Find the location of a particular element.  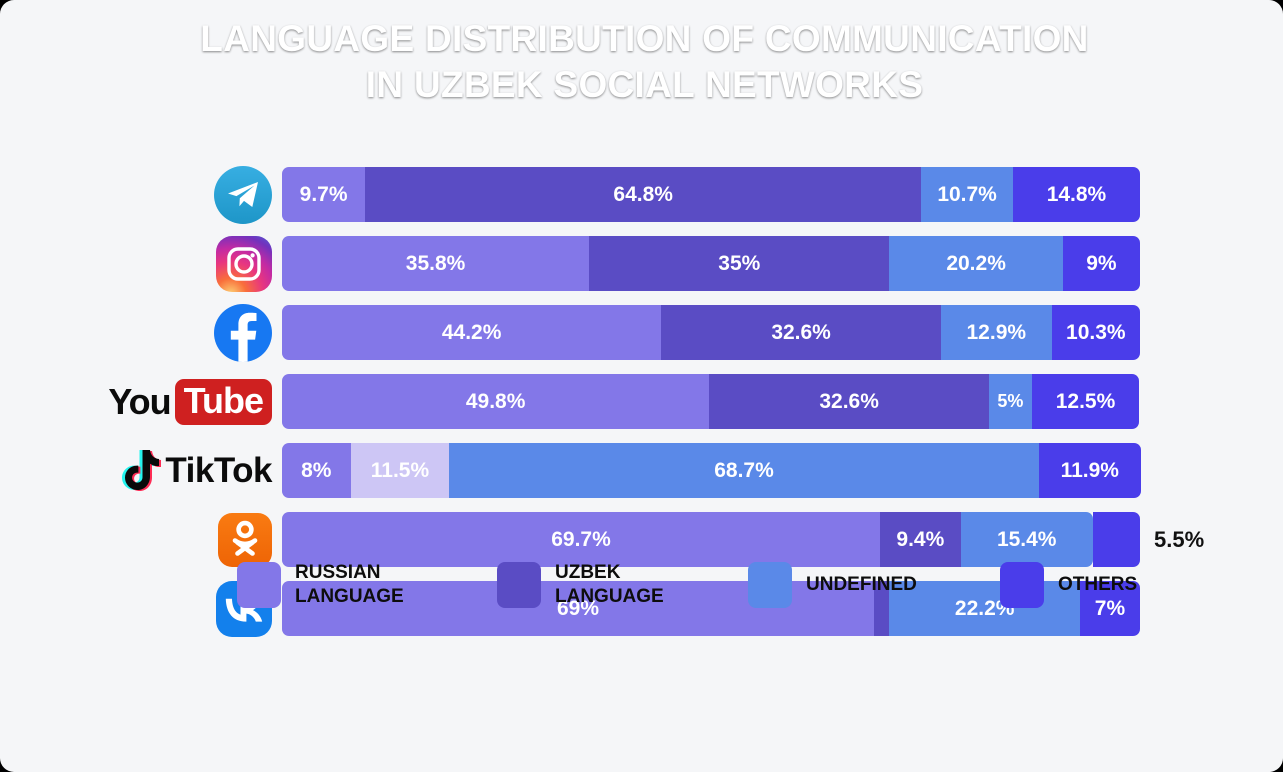

bar-segment: 9% is located at coordinates (1101, 263).